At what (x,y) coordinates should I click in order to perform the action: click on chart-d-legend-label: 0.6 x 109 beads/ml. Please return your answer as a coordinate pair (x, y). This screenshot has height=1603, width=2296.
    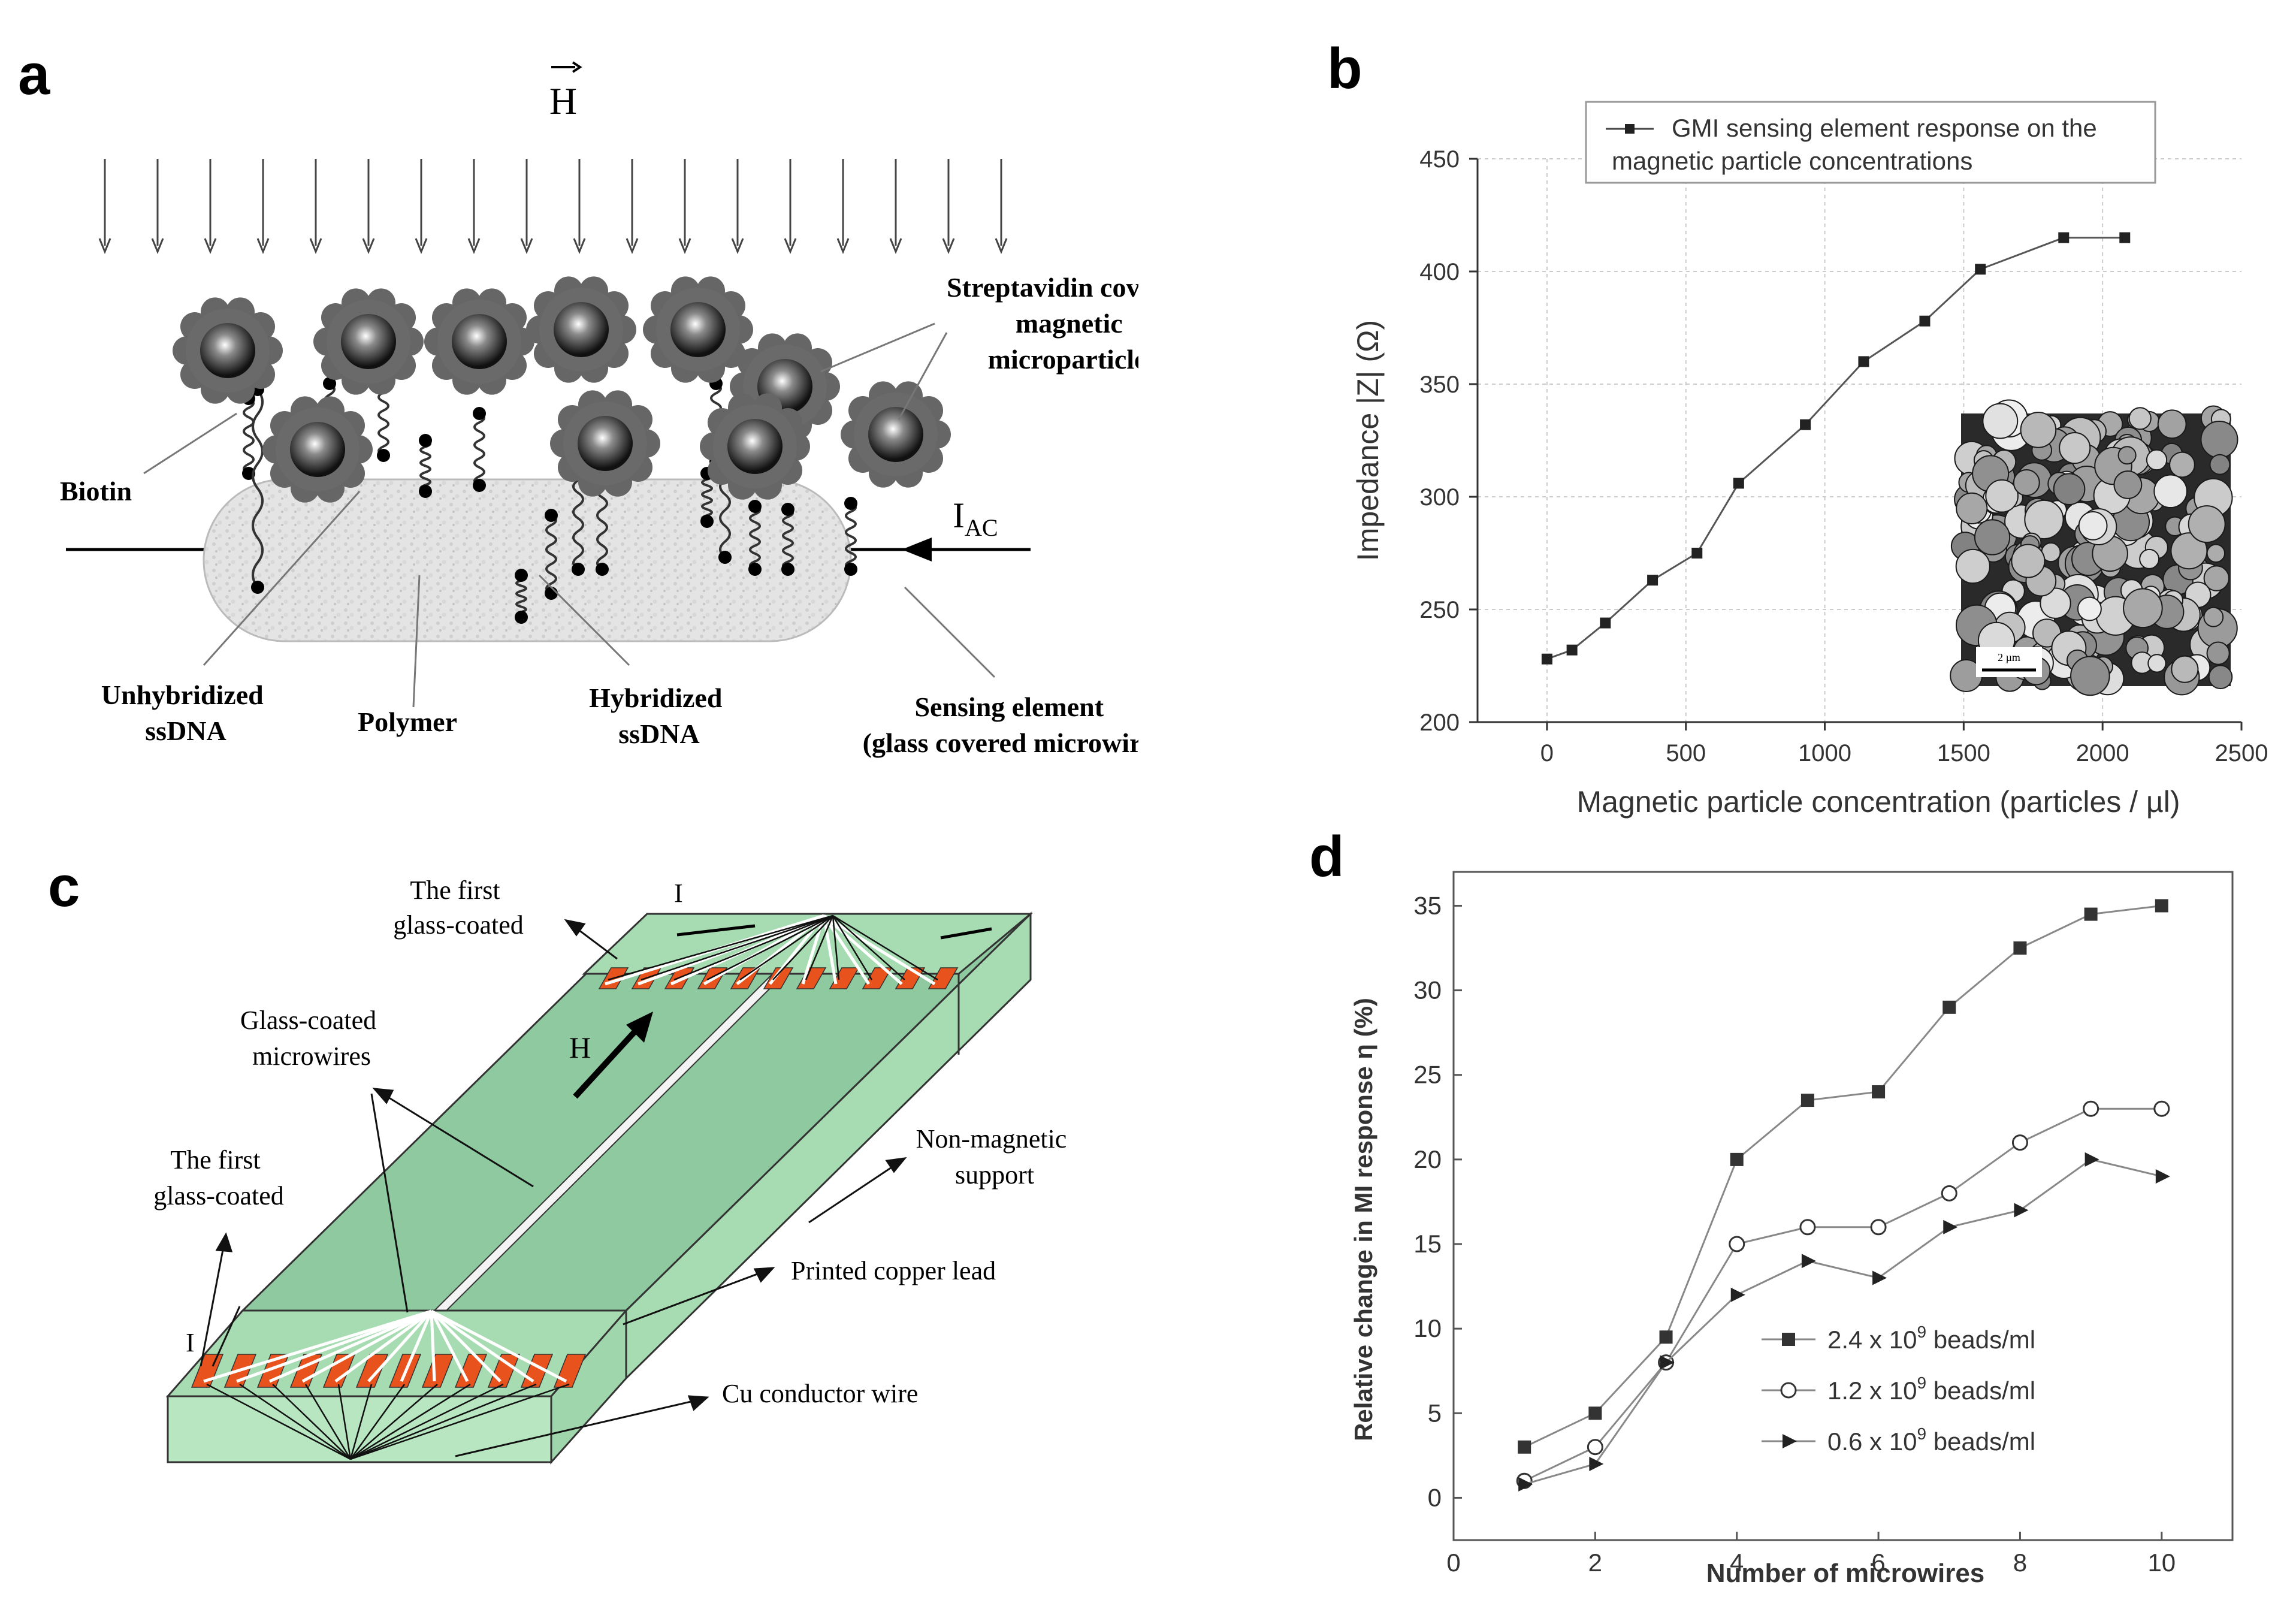
    Looking at the image, I should click on (1931, 1440).